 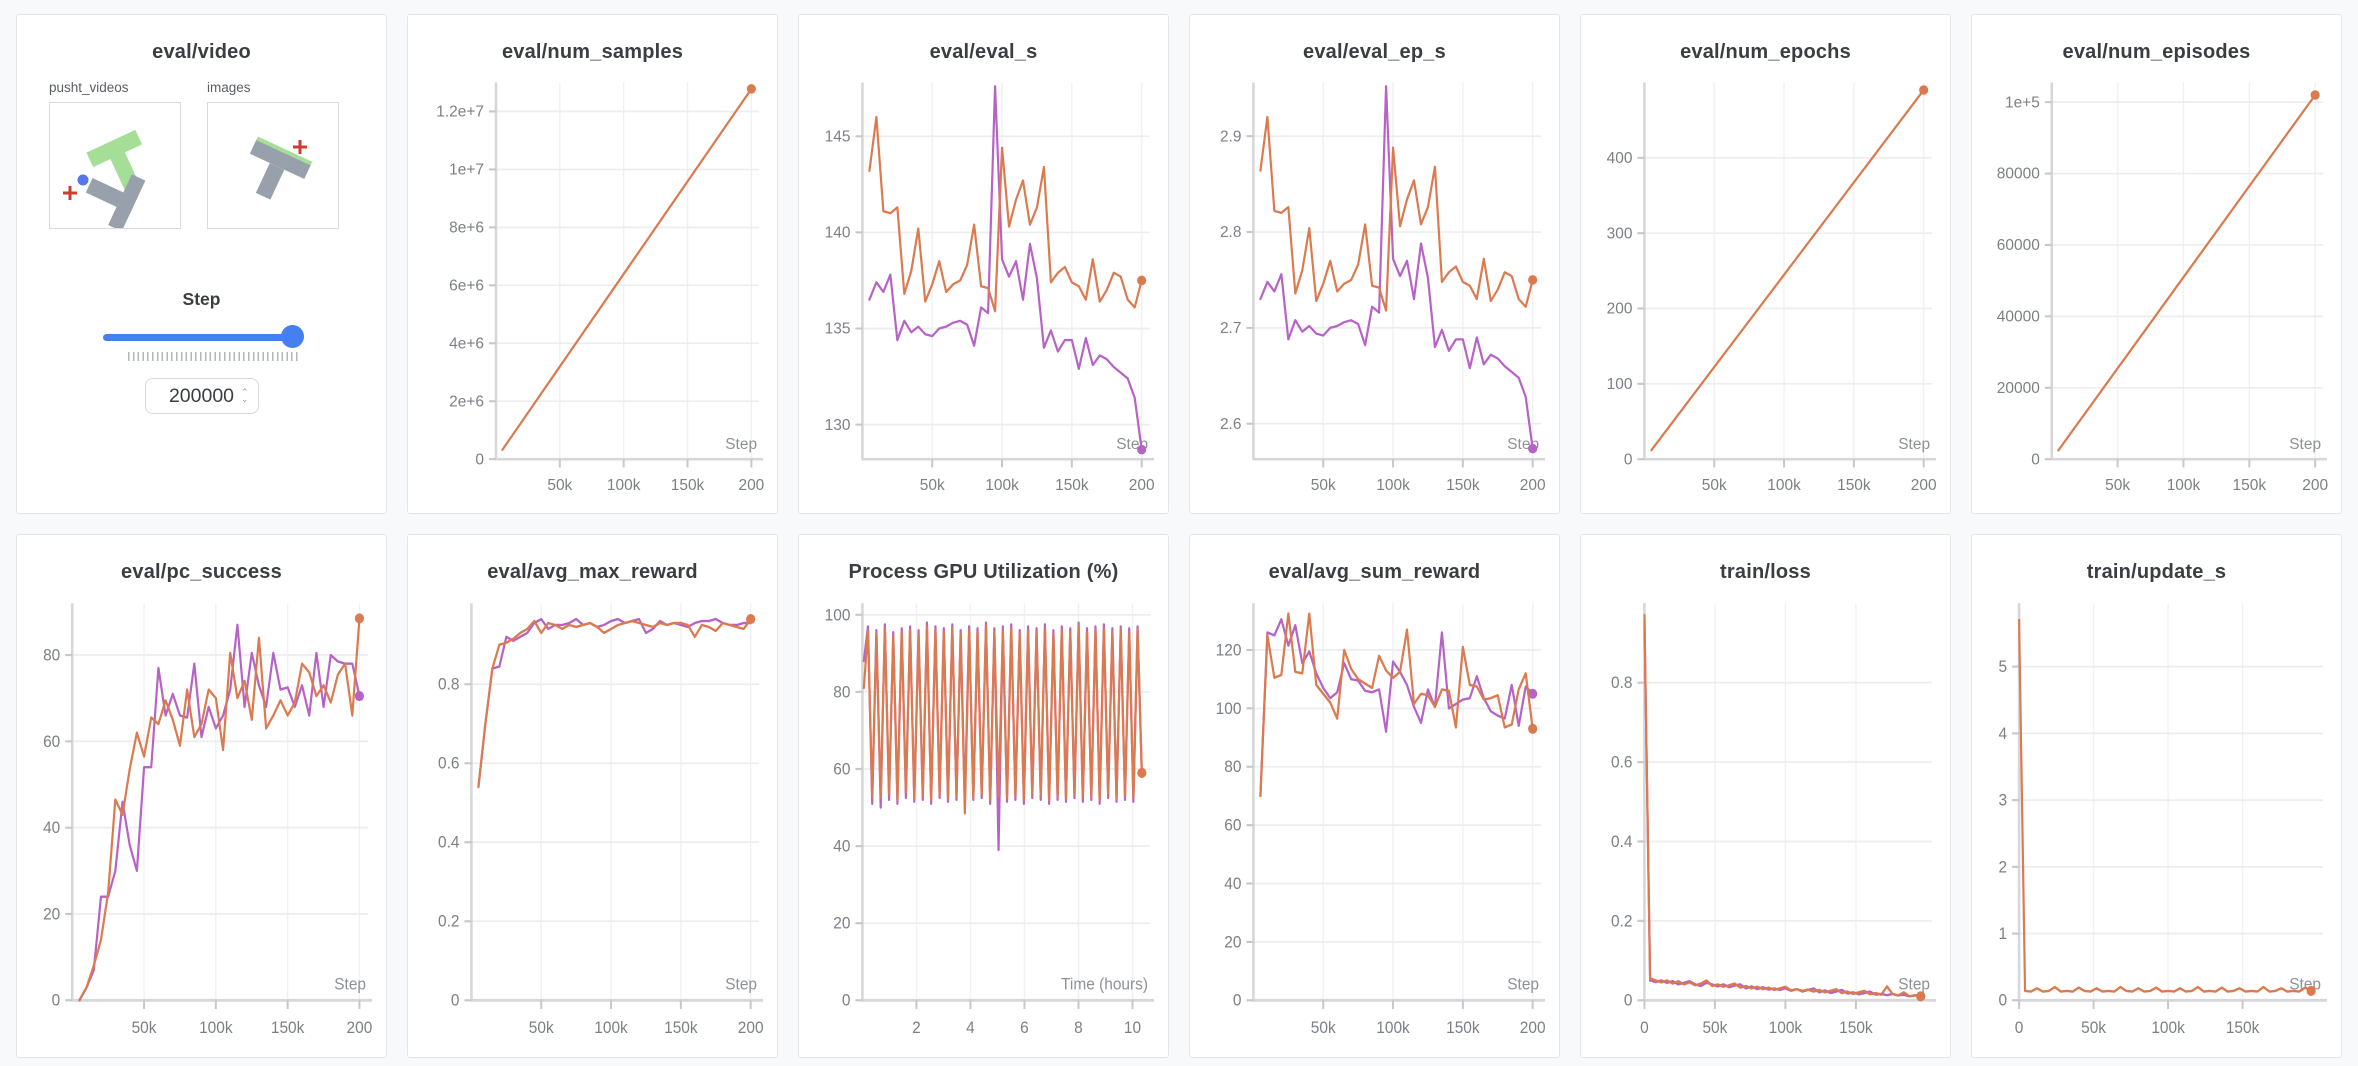 What do you see at coordinates (983, 52) in the screenshot?
I see `chart-title: eval/eval_s` at bounding box center [983, 52].